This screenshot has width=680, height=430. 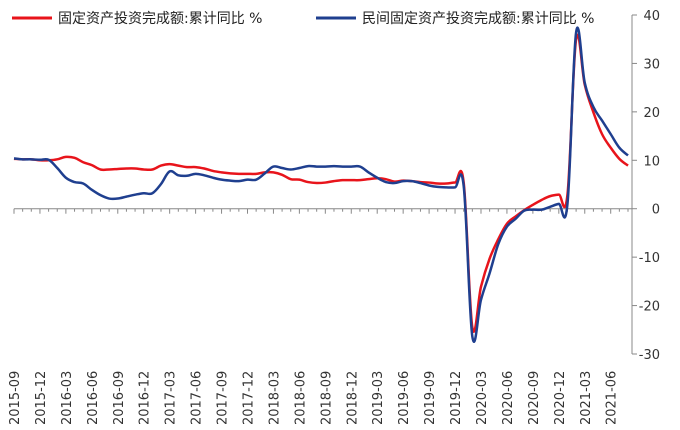 I want to click on x-tick-label: 2019-09, so click(x=430, y=398).